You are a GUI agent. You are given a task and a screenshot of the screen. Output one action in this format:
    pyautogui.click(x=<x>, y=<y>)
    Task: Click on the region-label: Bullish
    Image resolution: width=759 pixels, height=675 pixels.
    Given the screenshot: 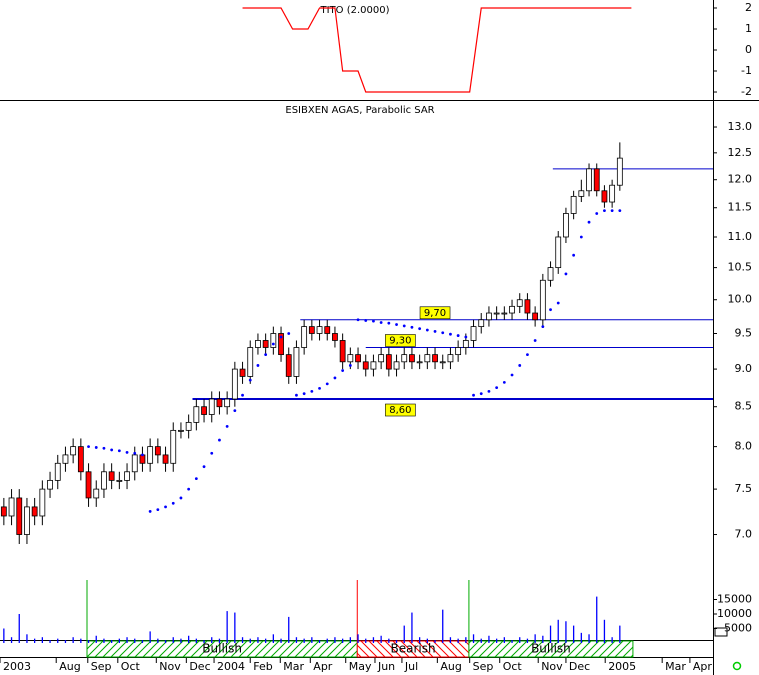 What is the action you would take?
    pyautogui.click(x=222, y=649)
    